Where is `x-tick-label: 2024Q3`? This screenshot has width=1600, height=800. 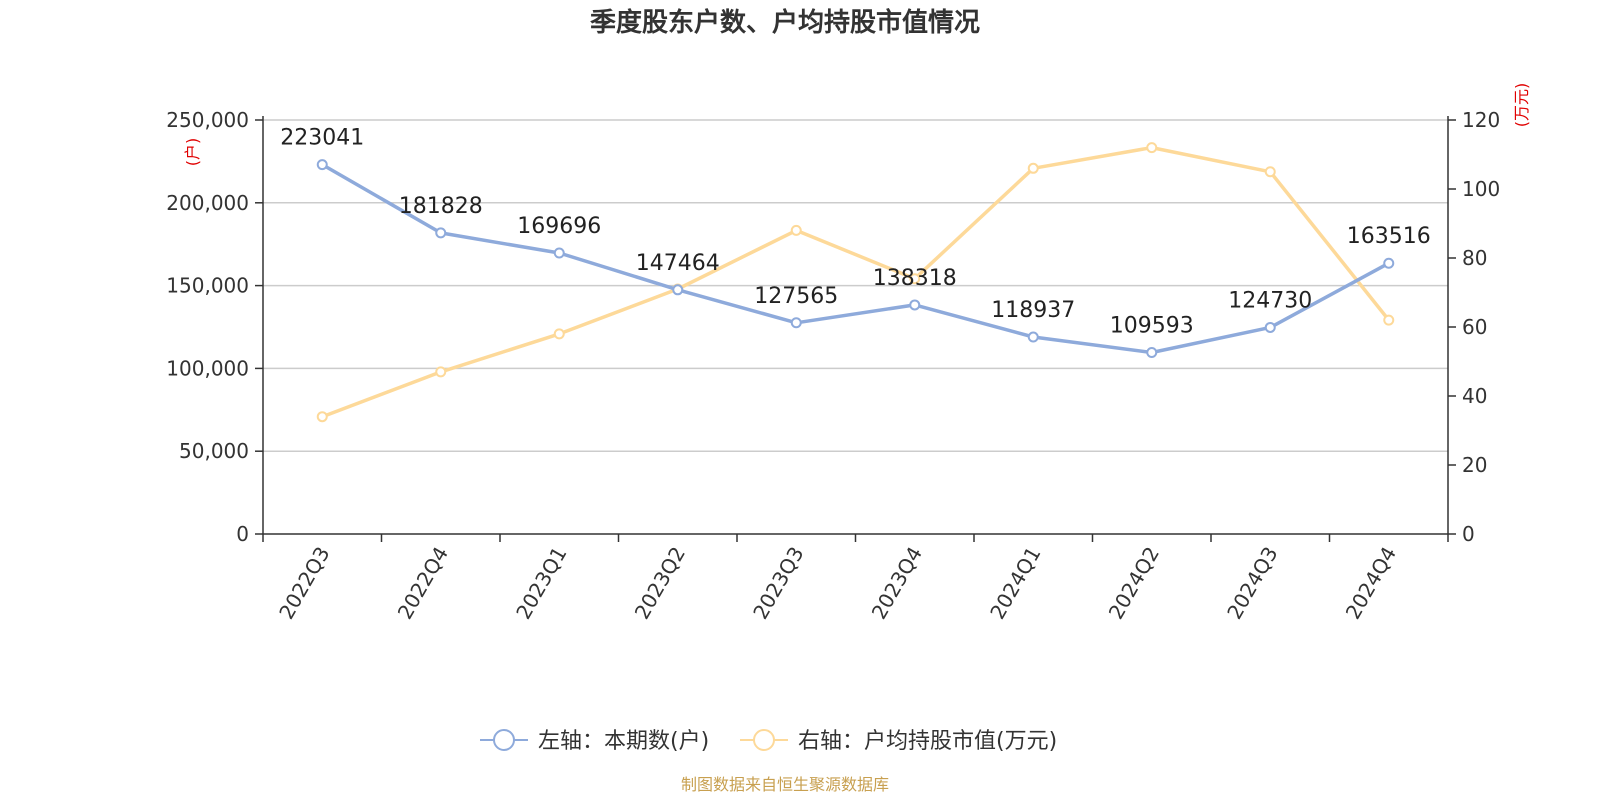
x-tick-label: 2024Q3 is located at coordinates (1252, 583).